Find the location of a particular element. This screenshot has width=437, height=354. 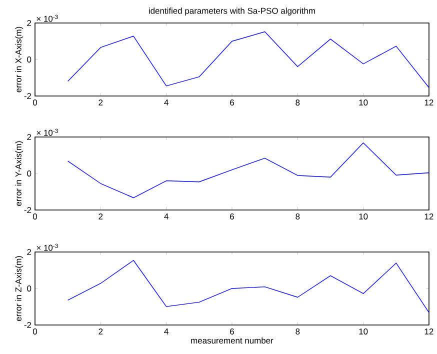

chart-title: identified parameters with Sa-PSO algorithm is located at coordinates (232, 12).